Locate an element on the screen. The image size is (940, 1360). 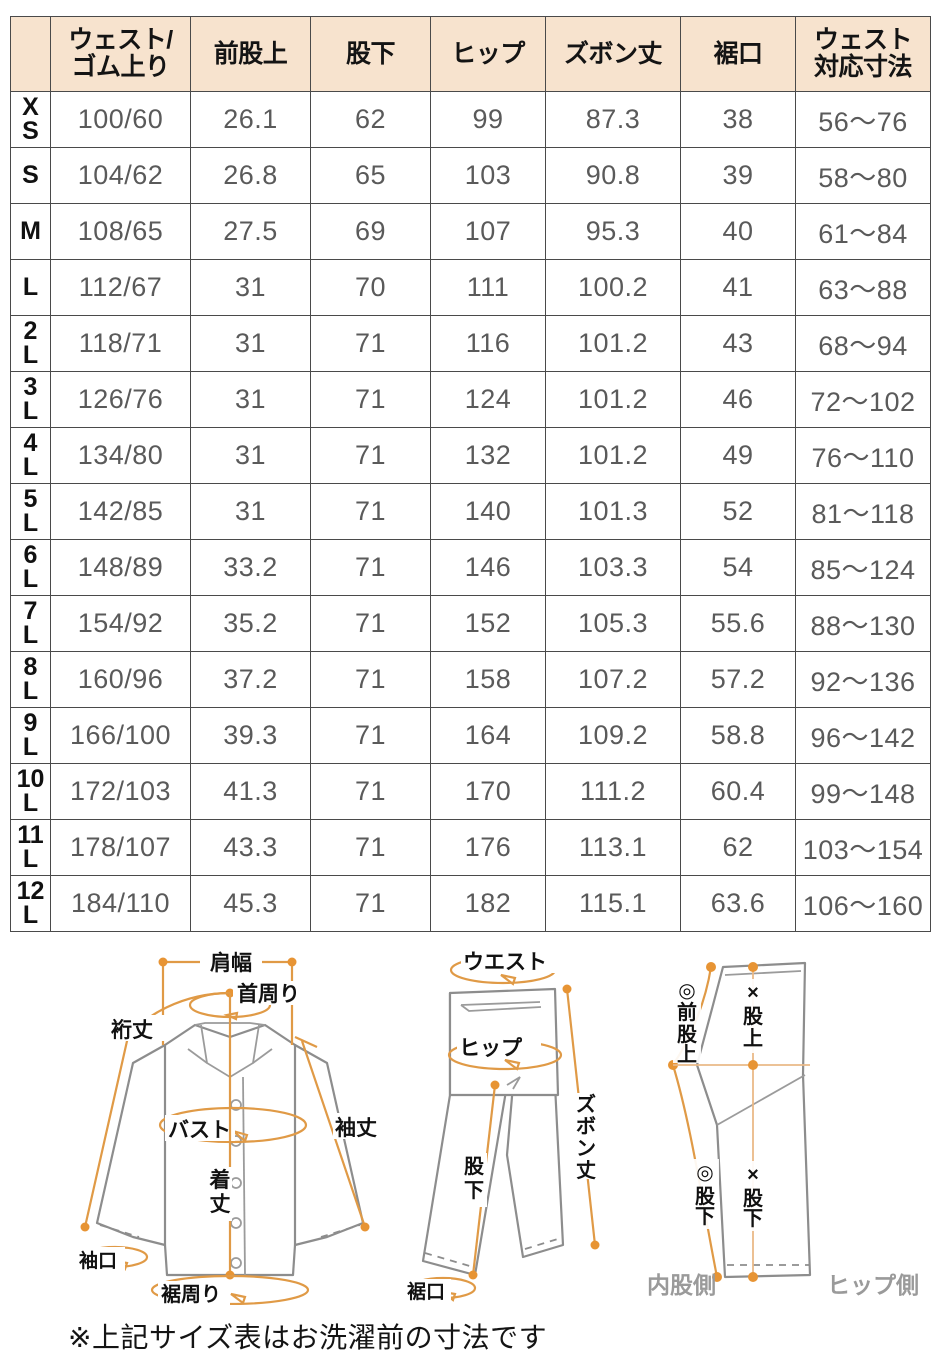
size-label: 4 L is located at coordinates (30, 455).